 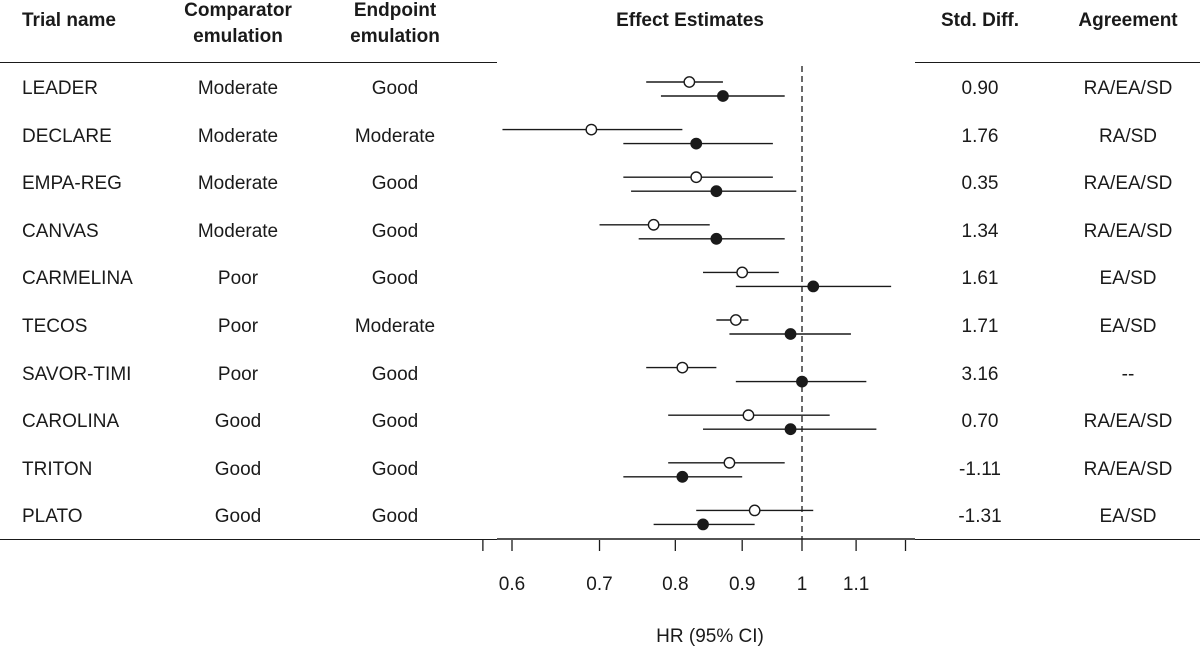 What do you see at coordinates (802, 584) in the screenshot?
I see `x-axis-tick-label: 1` at bounding box center [802, 584].